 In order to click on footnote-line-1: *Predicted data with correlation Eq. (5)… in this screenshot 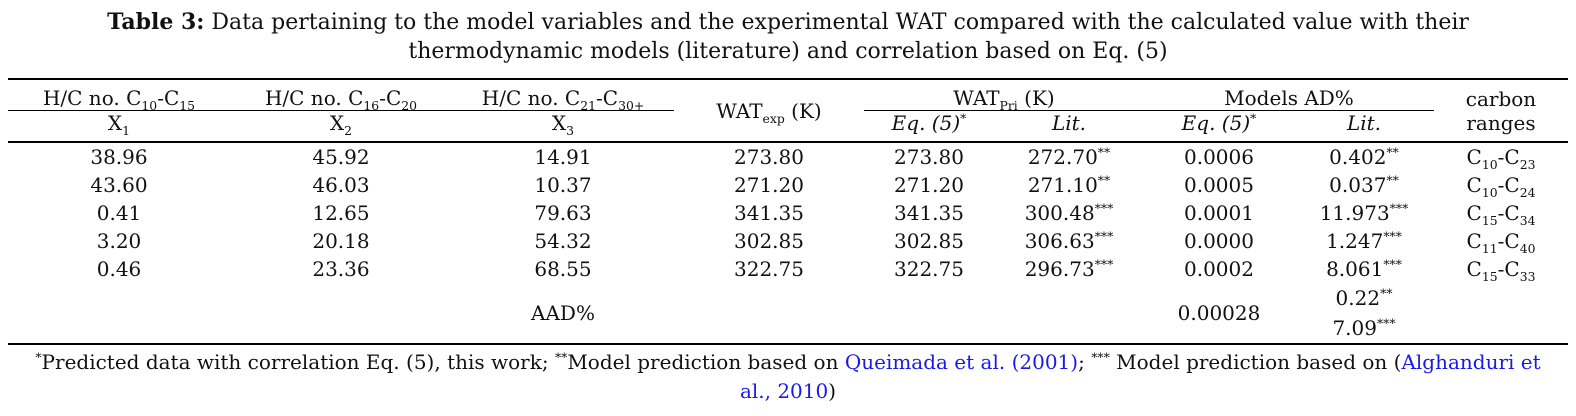, I will do `click(788, 361)`.